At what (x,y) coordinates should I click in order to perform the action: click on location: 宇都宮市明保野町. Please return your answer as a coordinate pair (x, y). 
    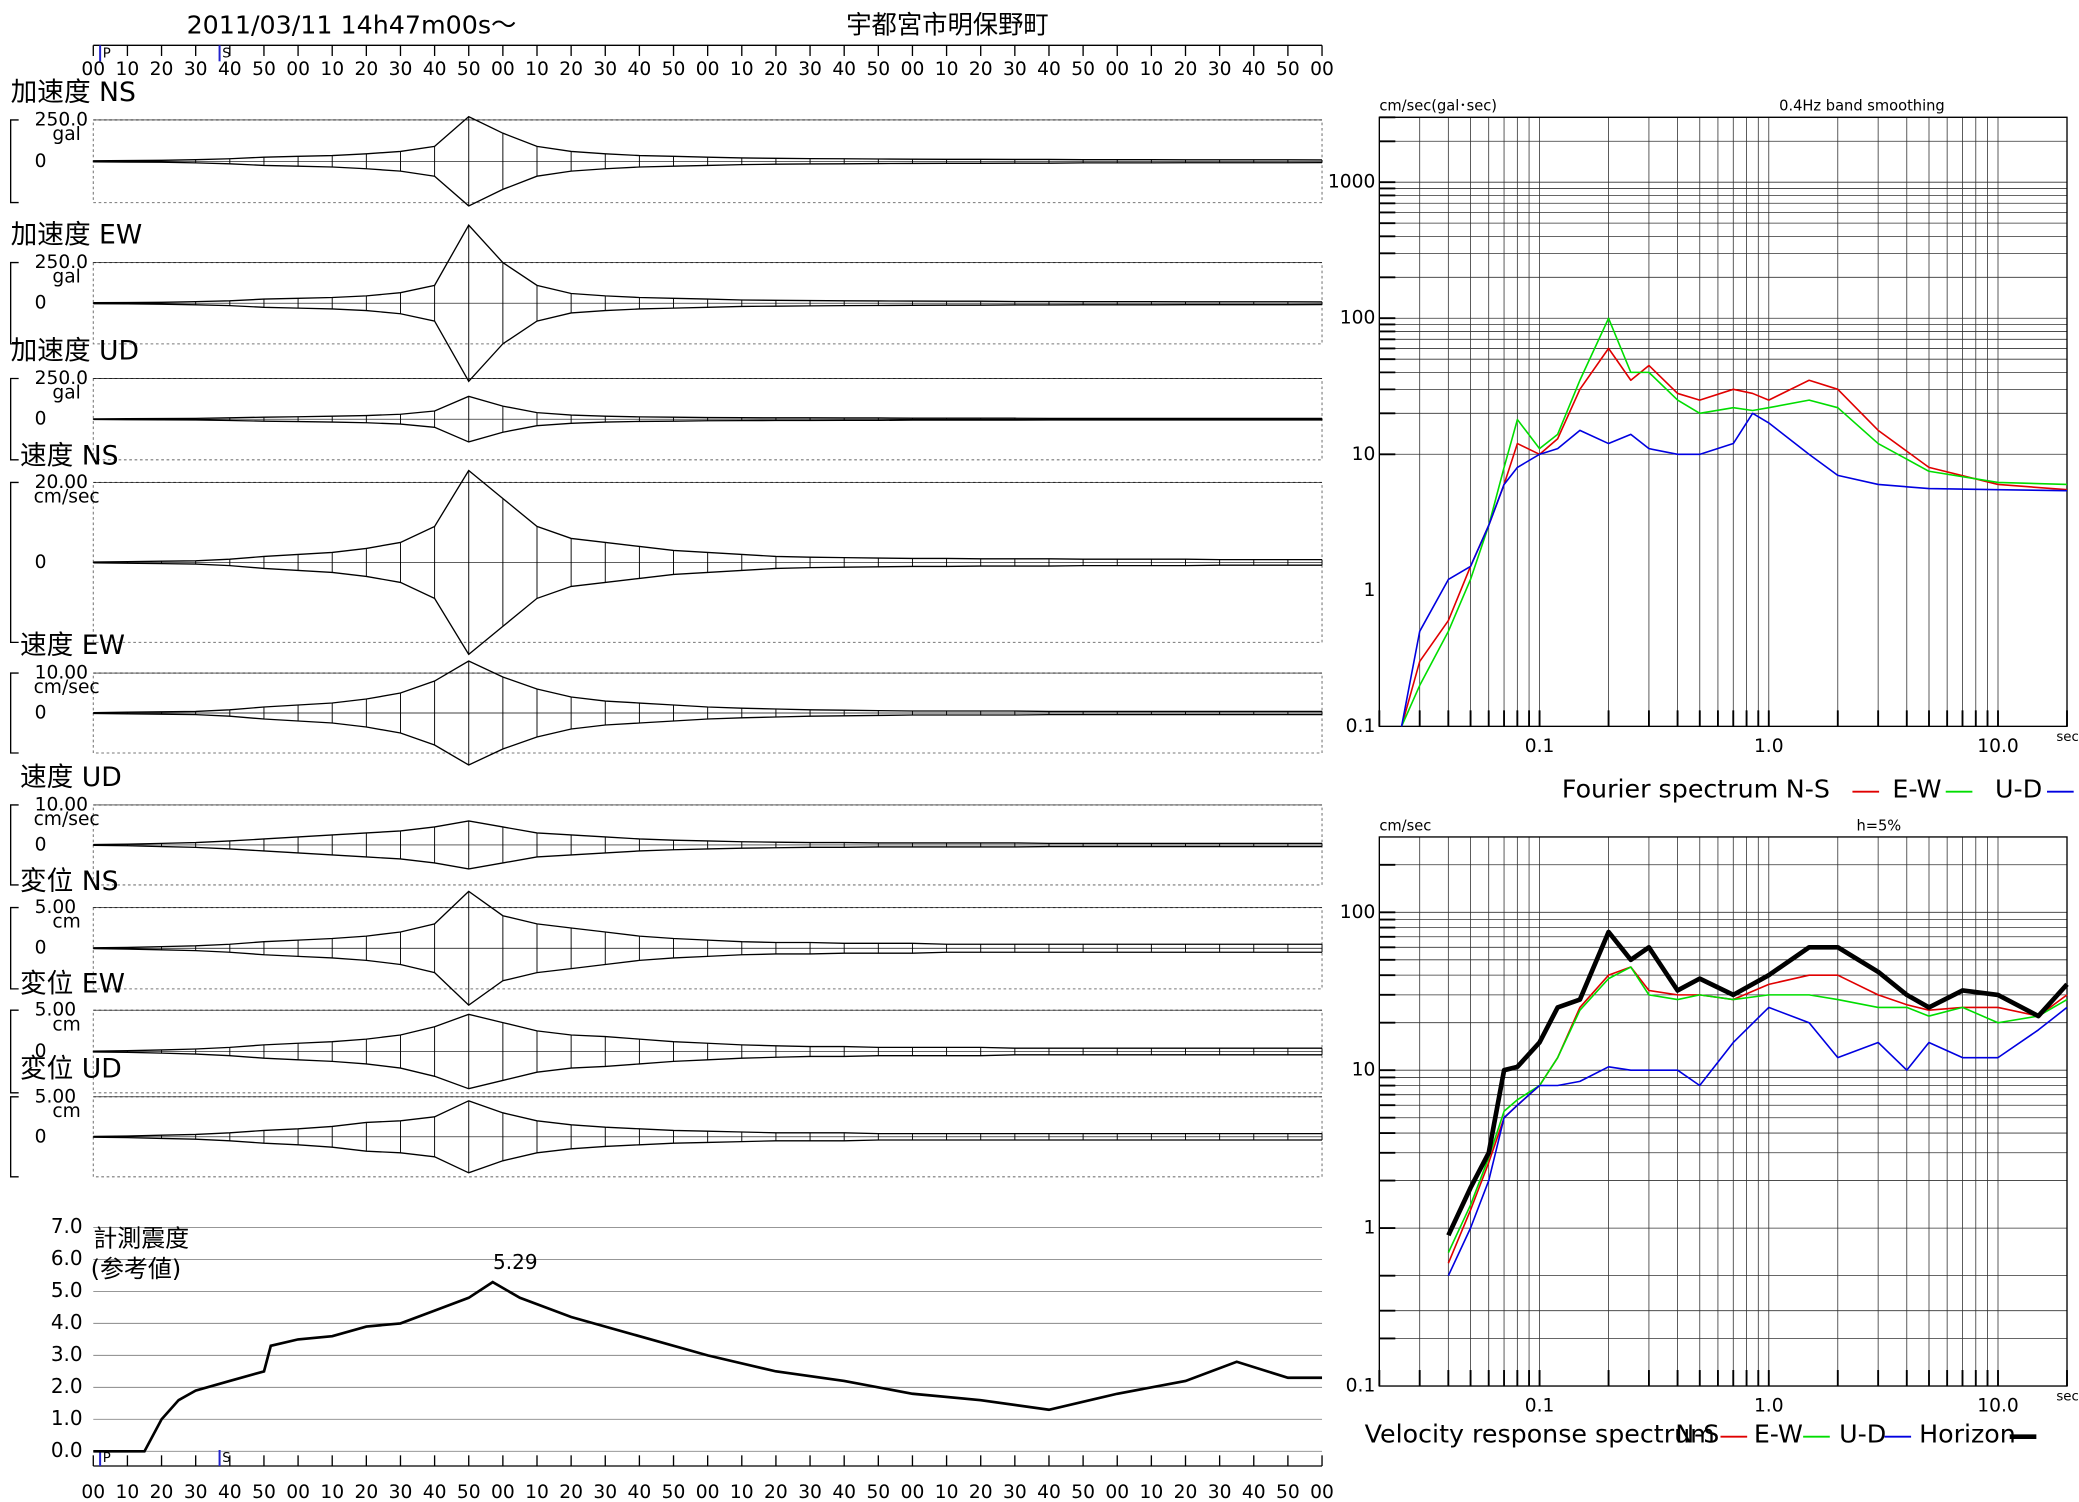
    Looking at the image, I should click on (947, 25).